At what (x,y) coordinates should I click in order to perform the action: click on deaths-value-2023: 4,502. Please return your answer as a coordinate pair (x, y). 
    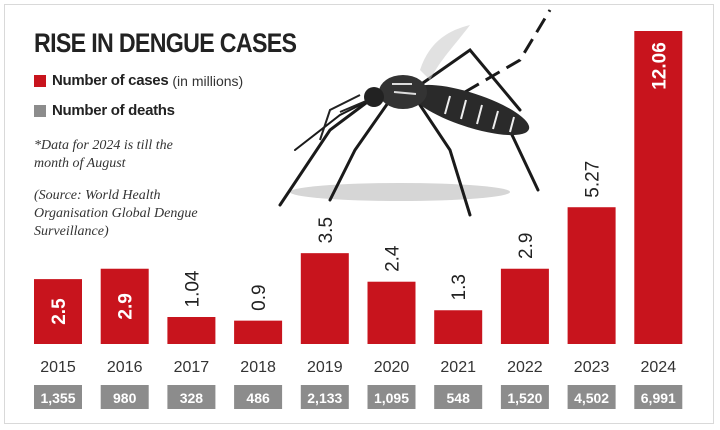
    Looking at the image, I should click on (591, 398).